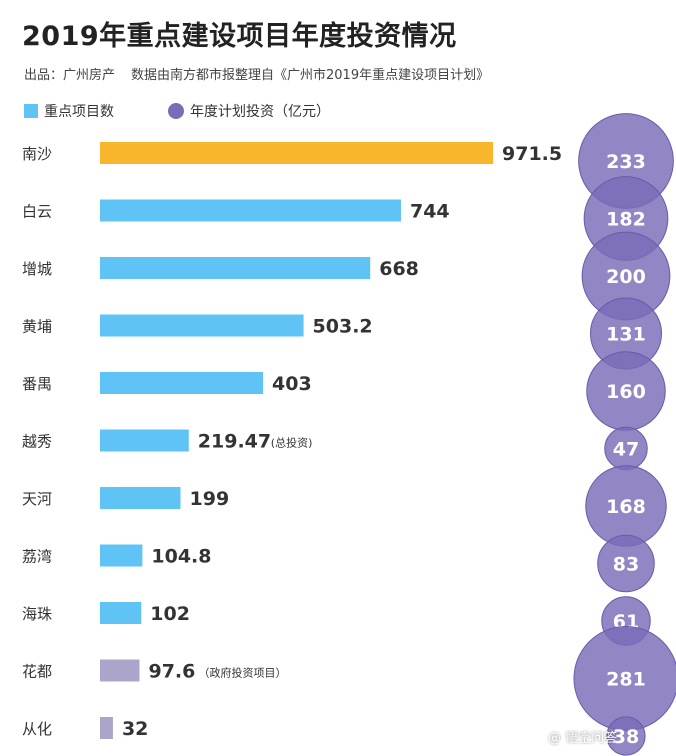 The height and width of the screenshot is (756, 676). I want to click on source-producer: 出品：广州房产, so click(70, 75).